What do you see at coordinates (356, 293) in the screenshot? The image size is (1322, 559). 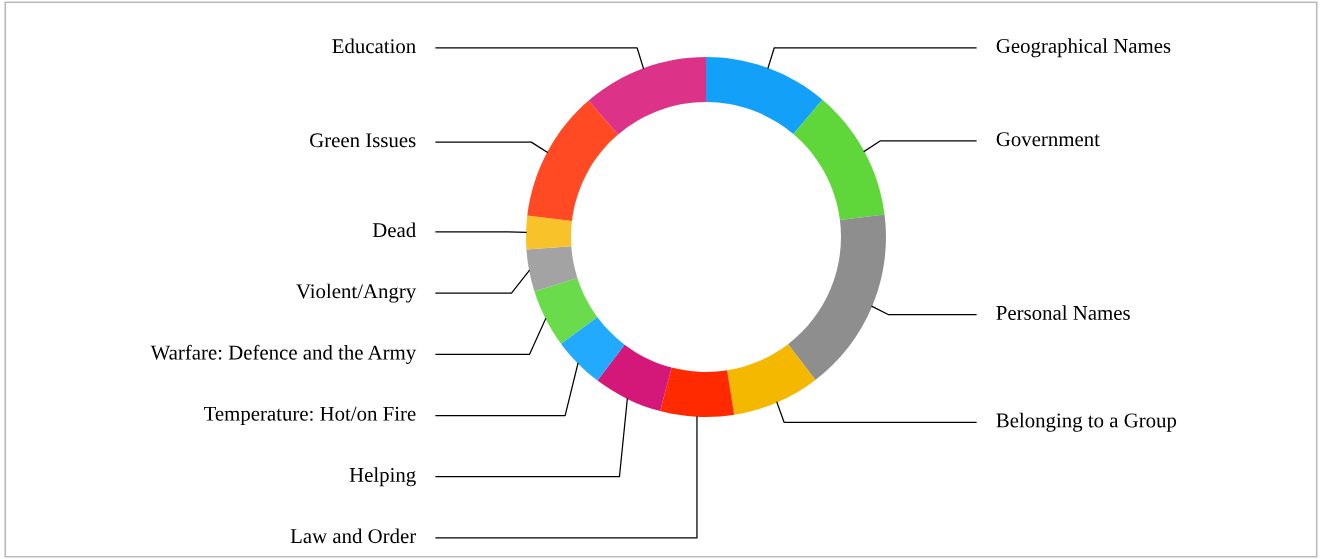 I see `slice-label: Violent/Angry` at bounding box center [356, 293].